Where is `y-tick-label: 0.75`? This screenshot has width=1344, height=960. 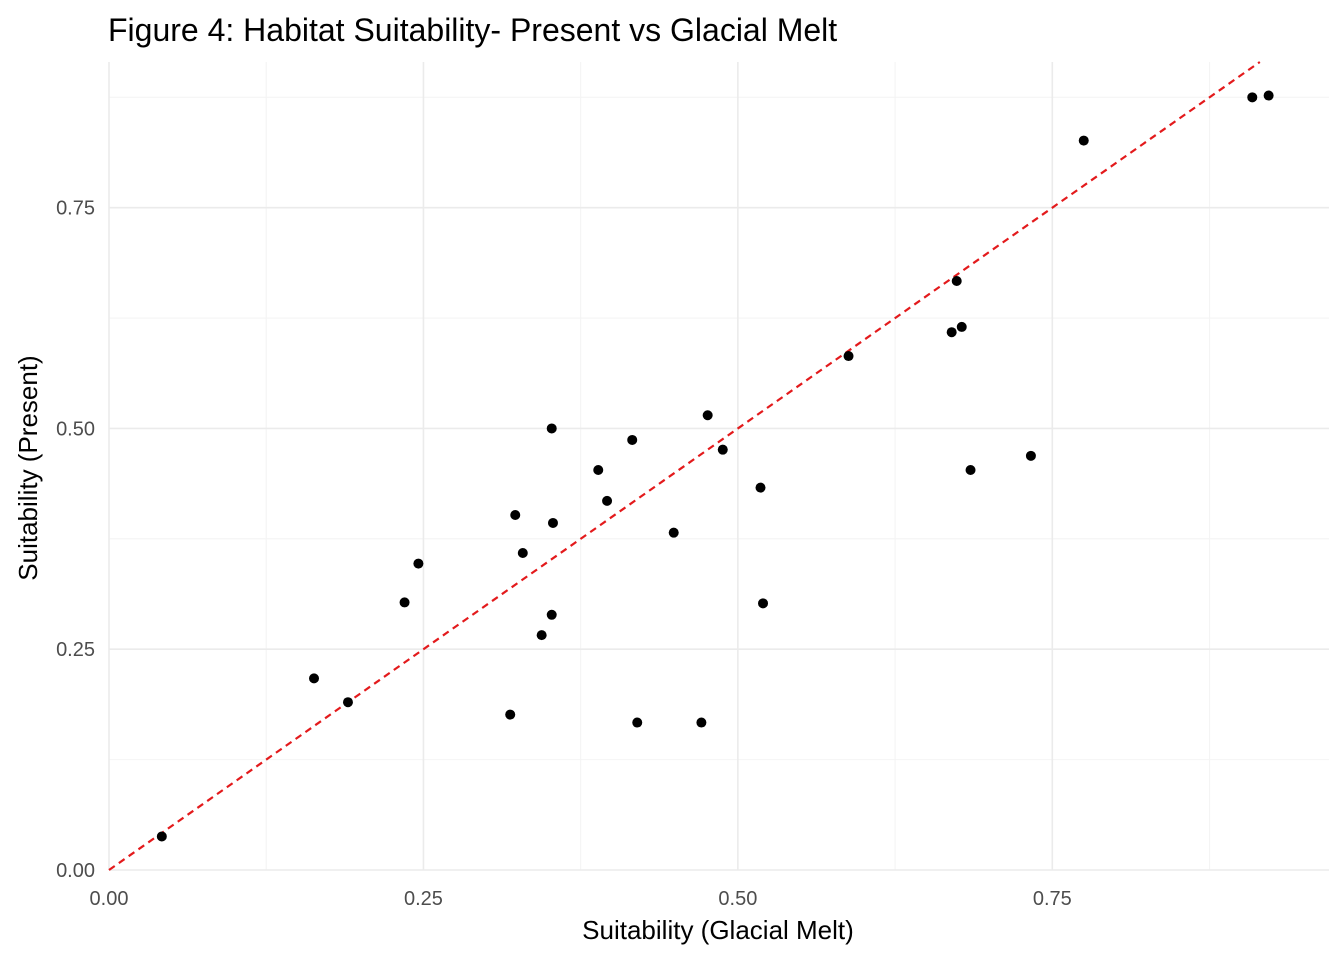
y-tick-label: 0.75 is located at coordinates (75, 209).